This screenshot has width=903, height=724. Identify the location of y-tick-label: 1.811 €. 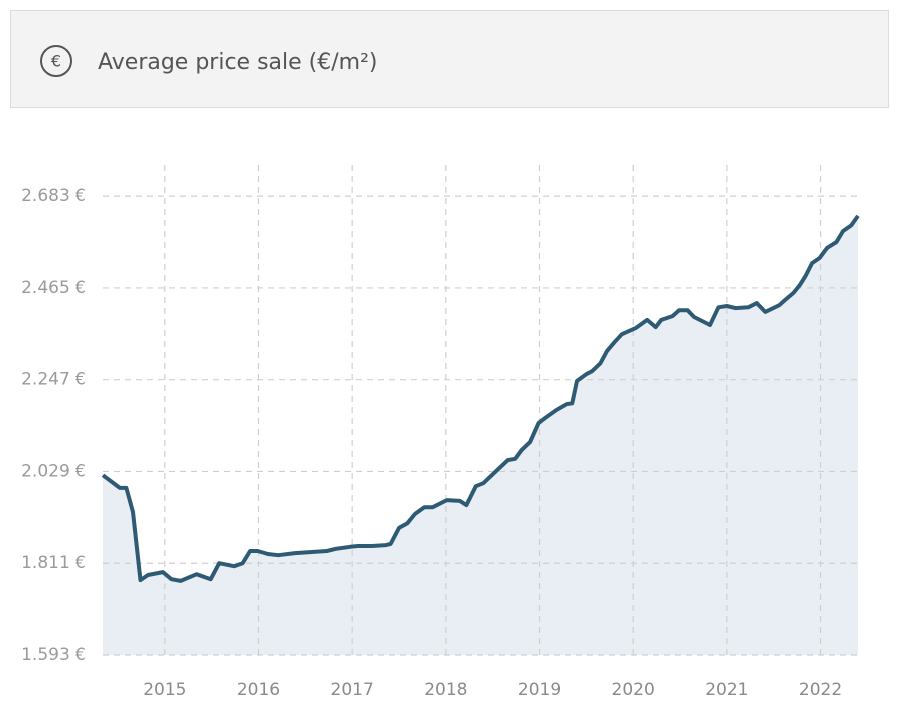
(53, 563).